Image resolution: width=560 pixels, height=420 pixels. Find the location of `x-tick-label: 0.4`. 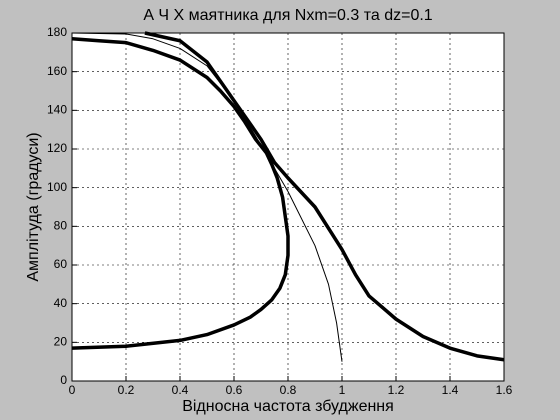

x-tick-label: 0.4 is located at coordinates (180, 390).